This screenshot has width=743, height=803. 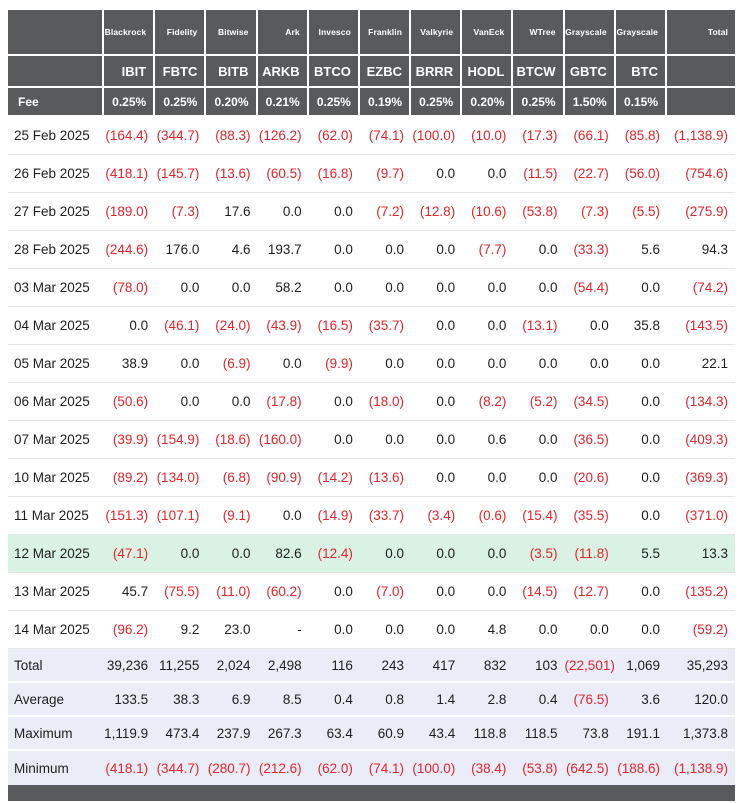 I want to click on ticker-header: BITB, so click(x=232, y=72).